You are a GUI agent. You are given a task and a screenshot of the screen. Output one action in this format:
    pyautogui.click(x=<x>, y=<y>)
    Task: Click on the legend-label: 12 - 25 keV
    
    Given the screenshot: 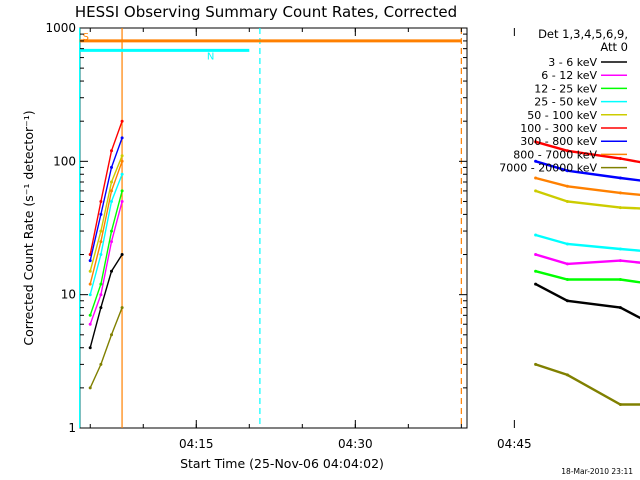 What is the action you would take?
    pyautogui.click(x=565, y=88)
    